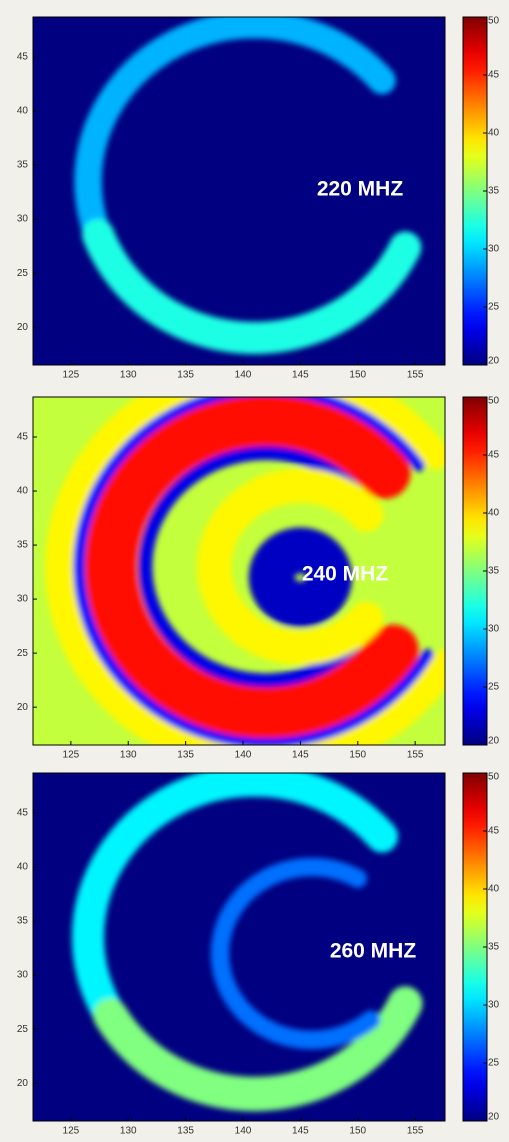 The image size is (509, 1142). I want to click on panel-label: 260 MHZ, so click(373, 951).